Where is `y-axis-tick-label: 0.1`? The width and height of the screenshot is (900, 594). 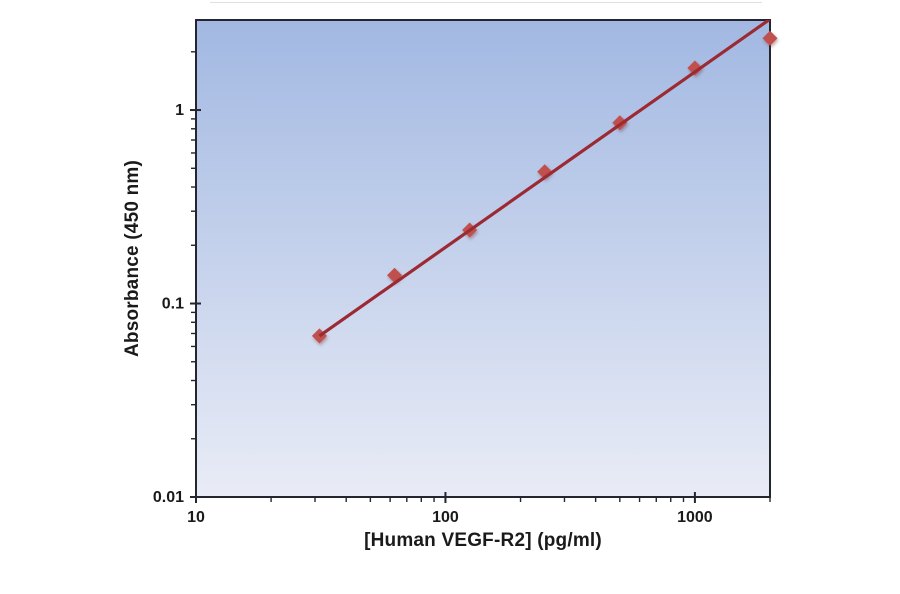
y-axis-tick-label: 0.1 is located at coordinates (173, 304).